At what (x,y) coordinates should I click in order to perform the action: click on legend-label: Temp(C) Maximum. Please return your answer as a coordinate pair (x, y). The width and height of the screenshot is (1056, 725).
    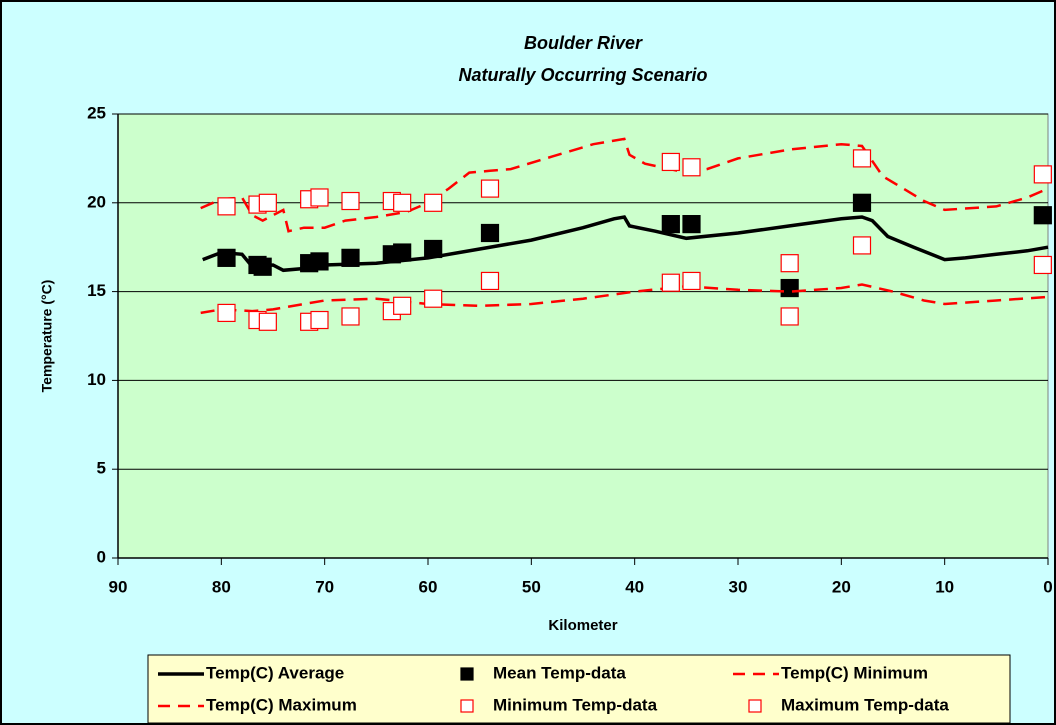
    Looking at the image, I should click on (281, 704).